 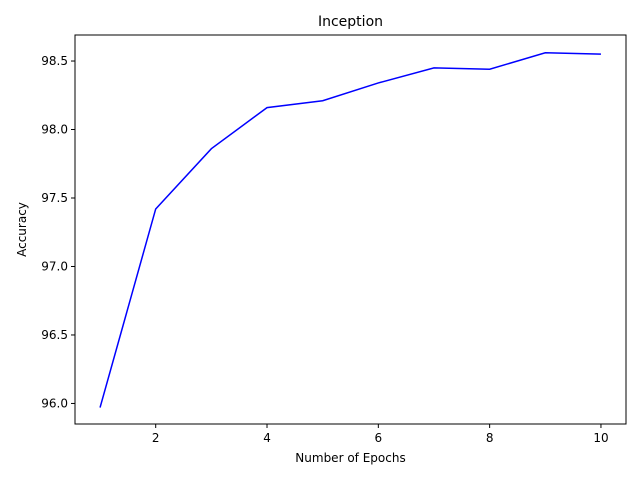 I want to click on x-tick-label: 8, so click(x=490, y=438).